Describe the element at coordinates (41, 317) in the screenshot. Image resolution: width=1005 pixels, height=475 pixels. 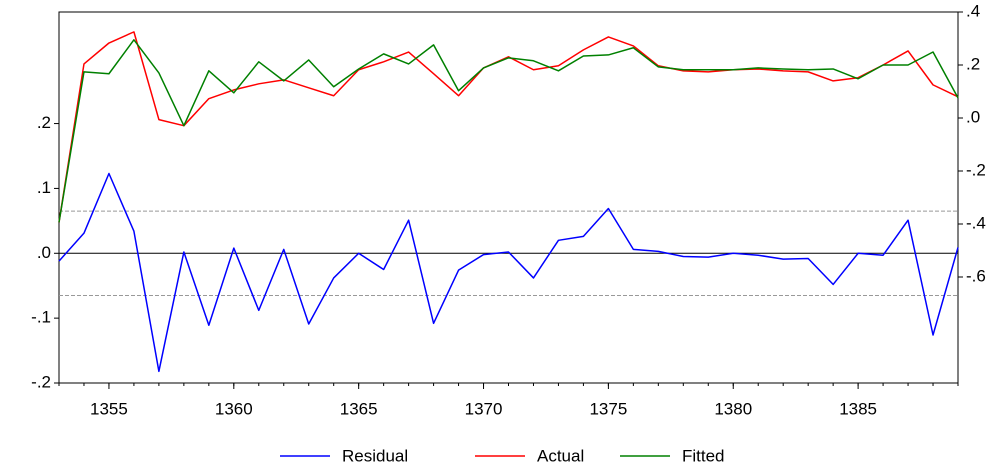
I see `y-tick-label: -.1` at that location.